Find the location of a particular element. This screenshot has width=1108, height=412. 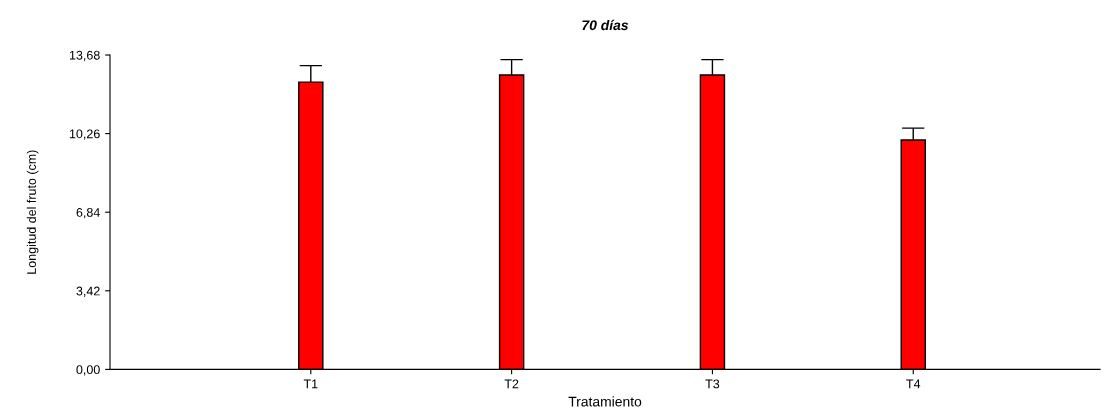

x-tick-label: T3 is located at coordinates (712, 384).